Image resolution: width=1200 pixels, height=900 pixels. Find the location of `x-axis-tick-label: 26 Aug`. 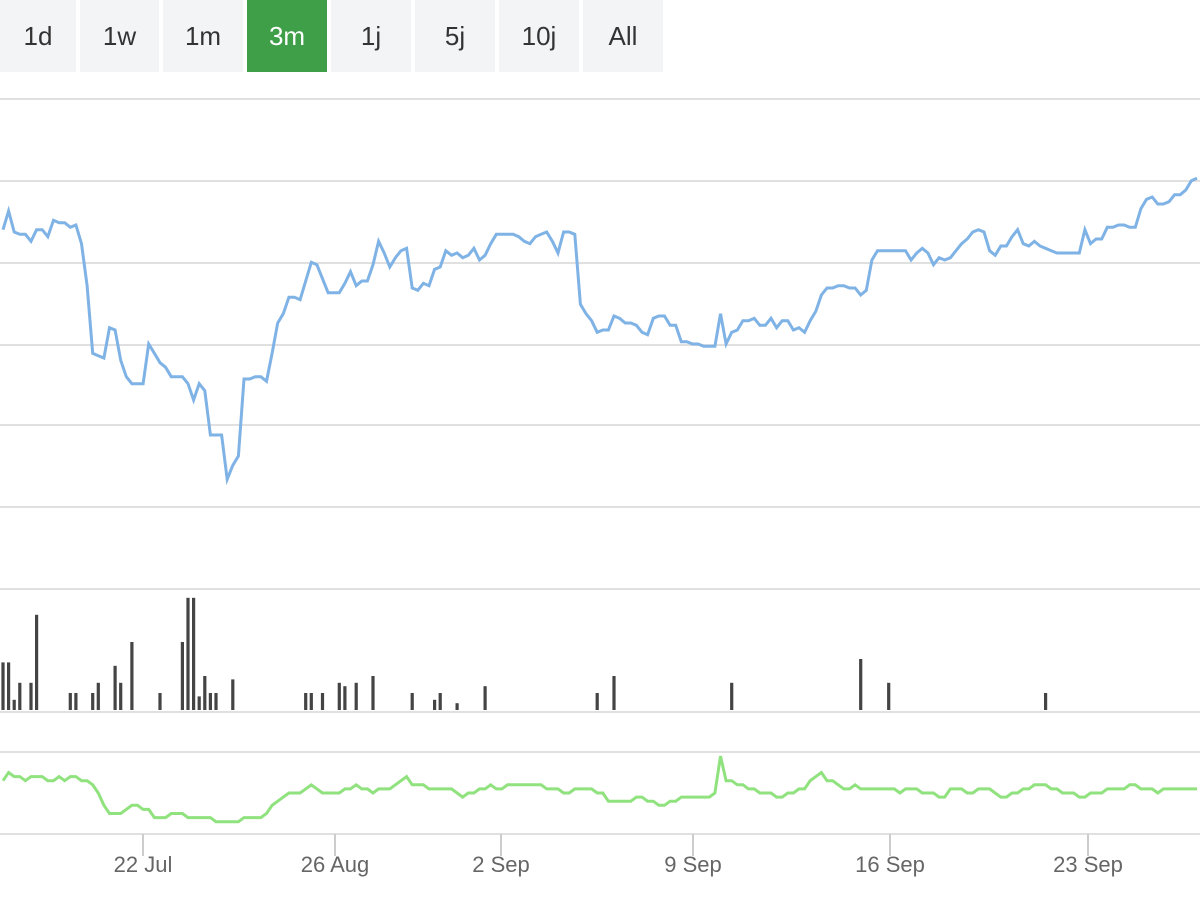

x-axis-tick-label: 26 Aug is located at coordinates (335, 864).